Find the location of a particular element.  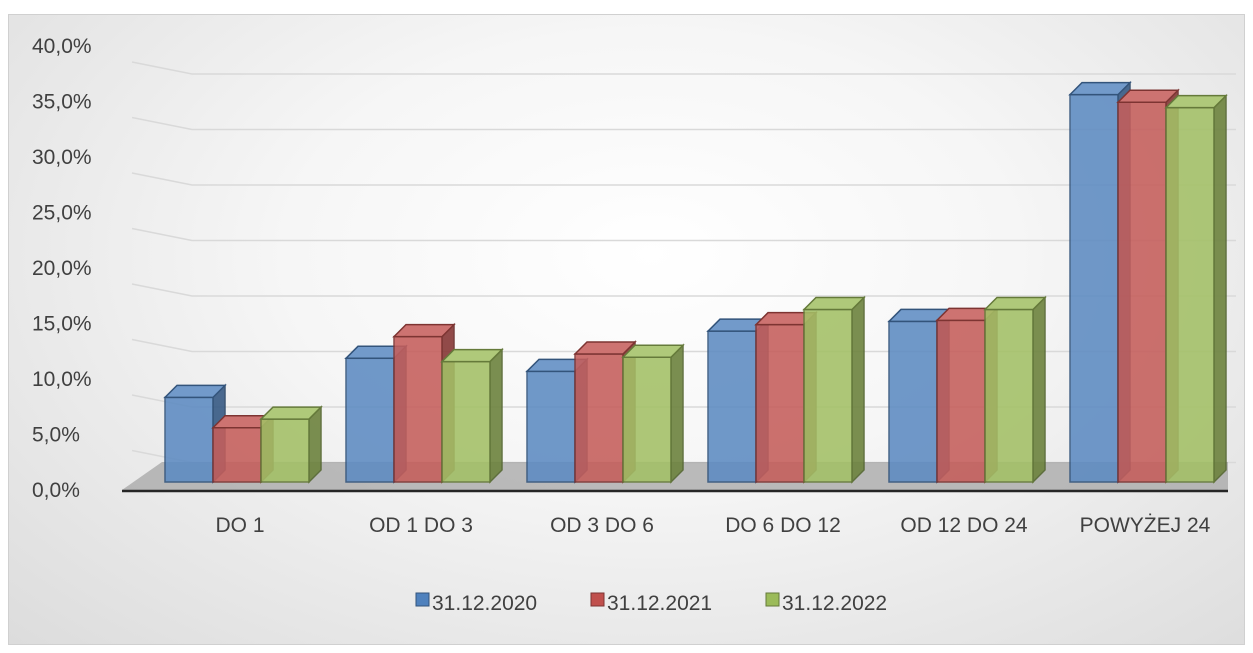

y-tick-label: 30,0% is located at coordinates (62, 157).